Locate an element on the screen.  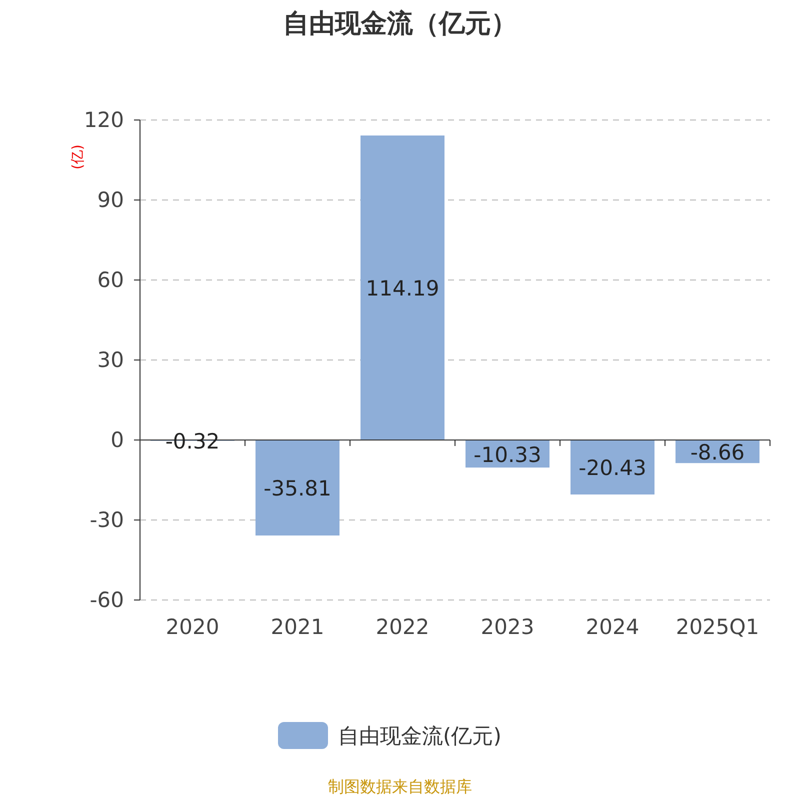
x-tick-label: 2023 is located at coordinates (507, 627).